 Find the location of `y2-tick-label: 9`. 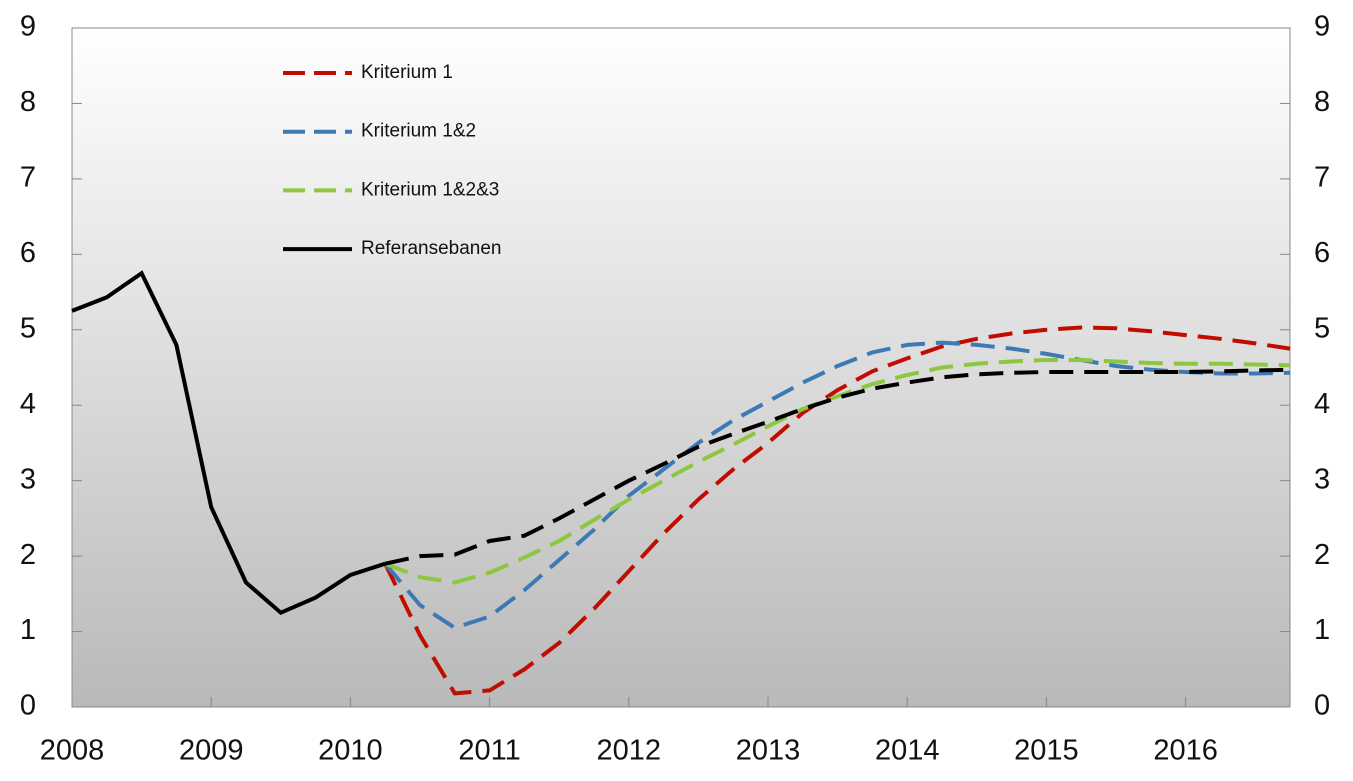

y2-tick-label: 9 is located at coordinates (1322, 27).